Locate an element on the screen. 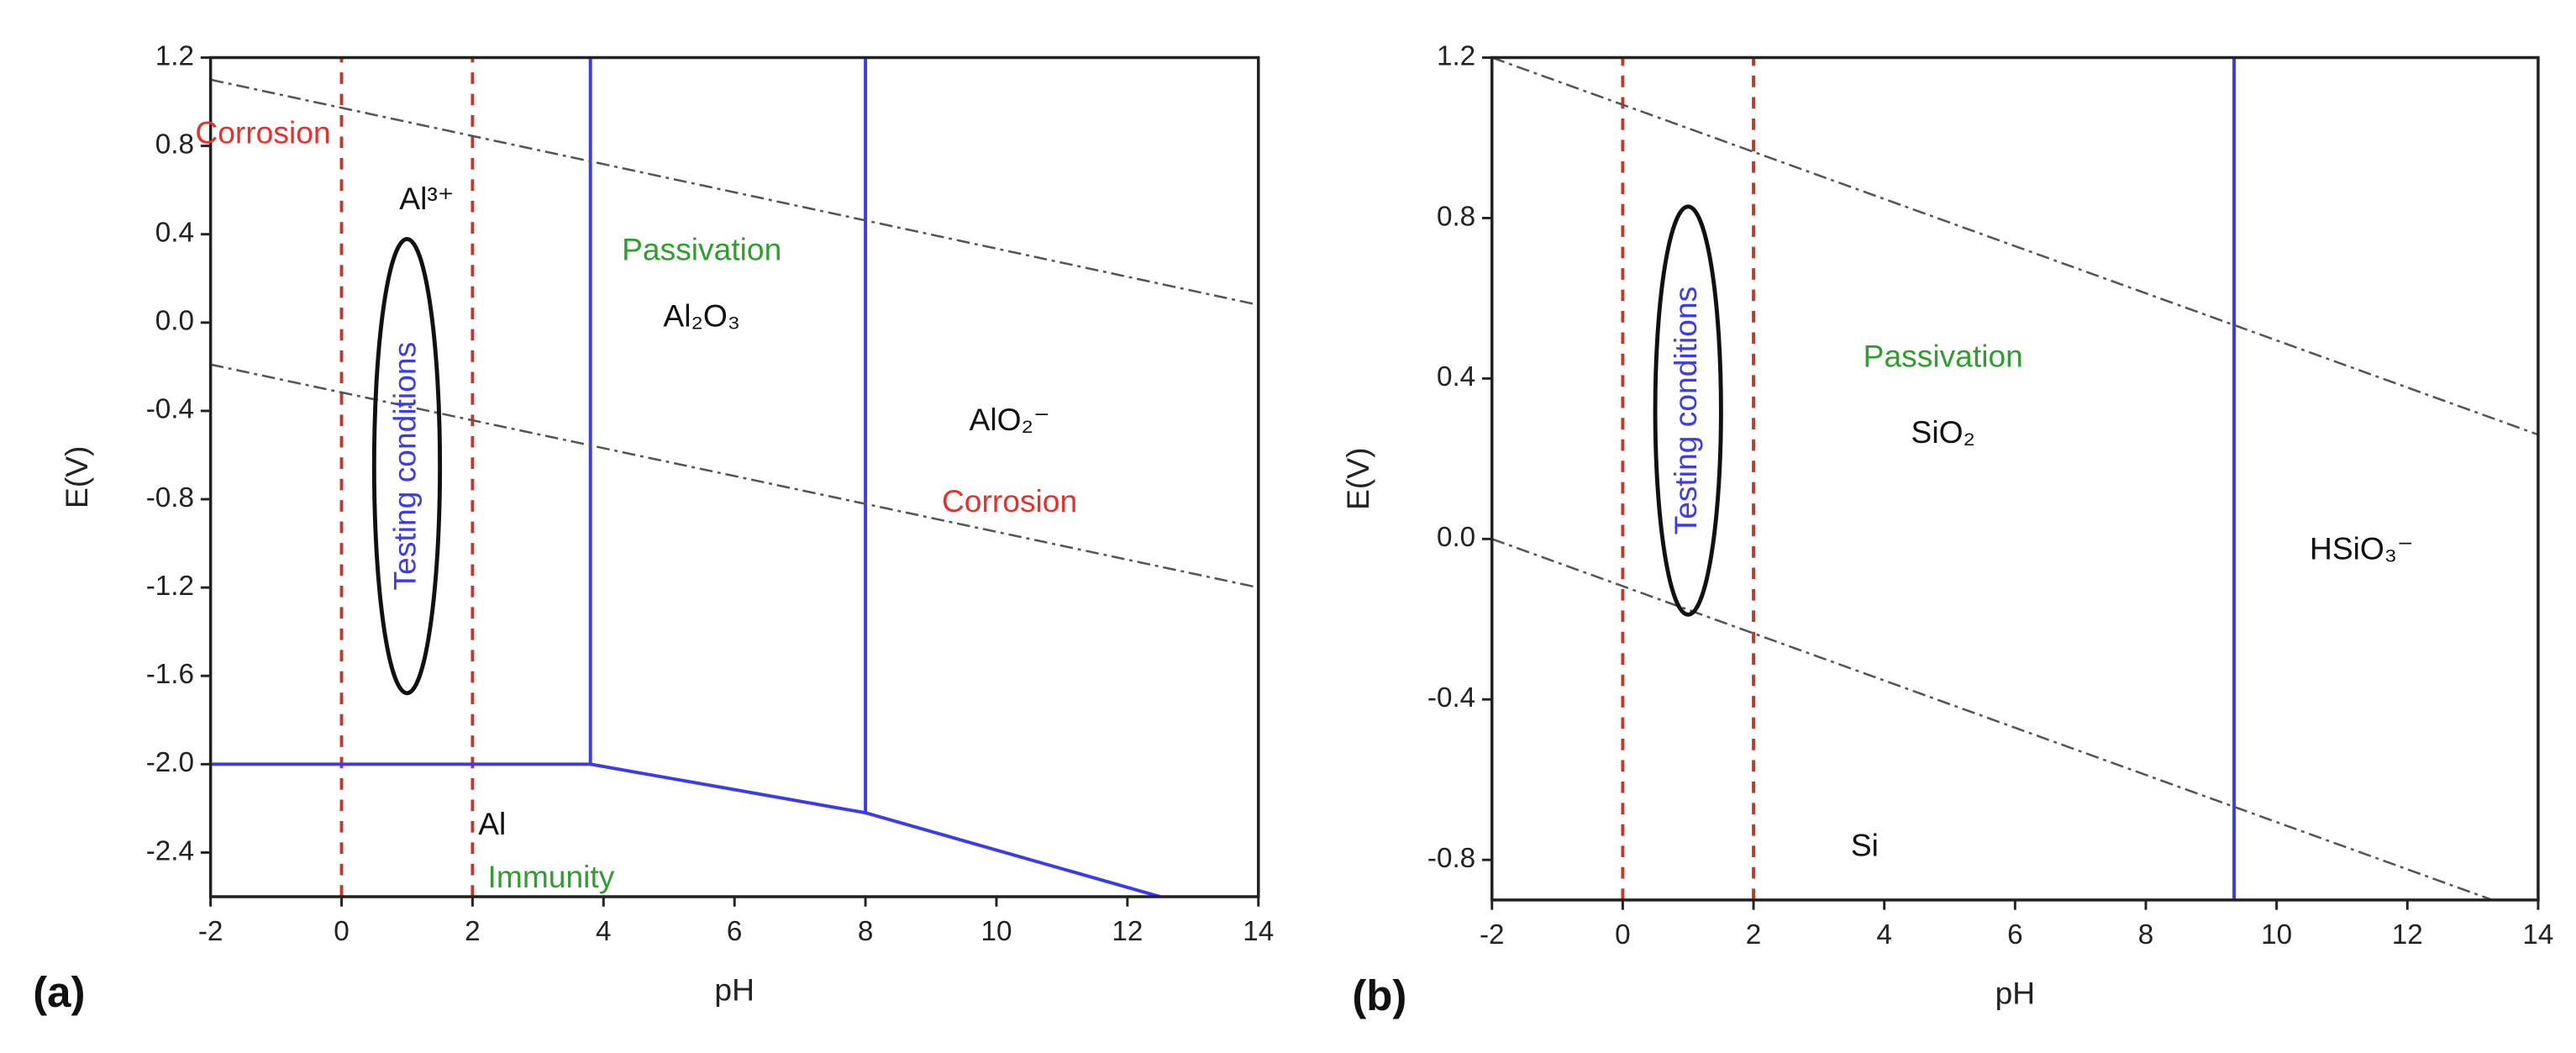 The height and width of the screenshot is (1053, 2576). y-tick-label: -1.2 is located at coordinates (170, 586).